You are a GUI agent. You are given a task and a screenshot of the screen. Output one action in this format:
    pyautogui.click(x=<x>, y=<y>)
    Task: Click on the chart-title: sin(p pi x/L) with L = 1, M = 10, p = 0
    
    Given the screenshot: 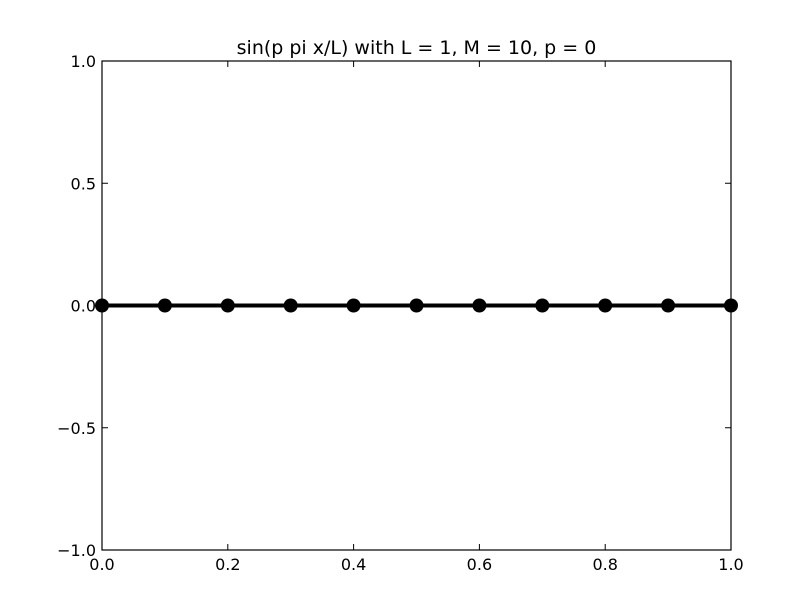 What is the action you would take?
    pyautogui.click(x=417, y=48)
    